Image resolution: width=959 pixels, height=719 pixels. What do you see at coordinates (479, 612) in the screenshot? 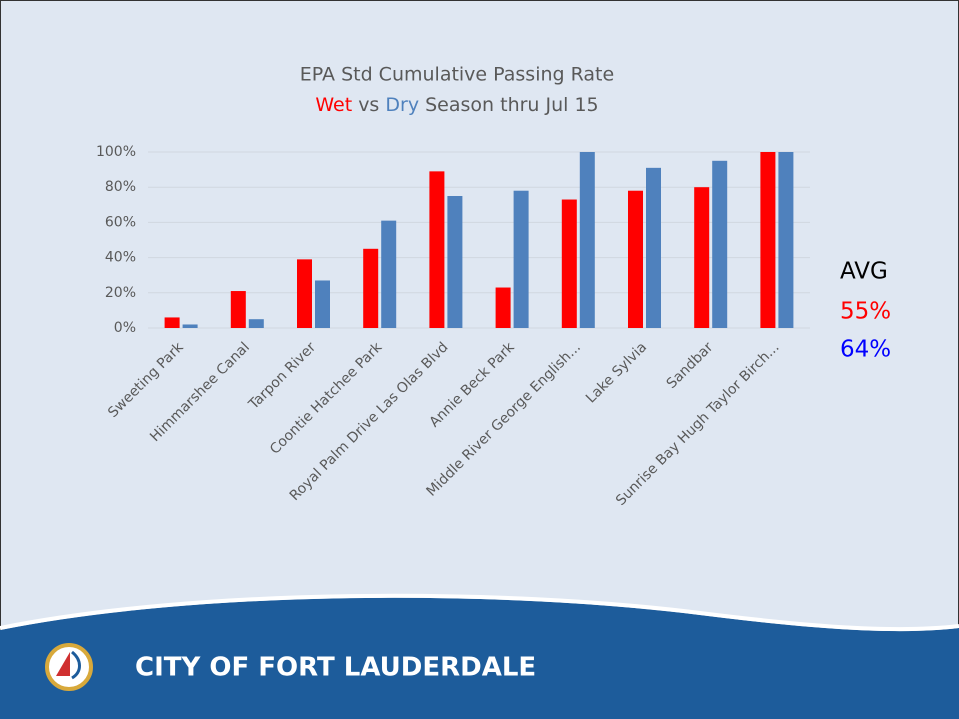
I see `footer-wave-line` at bounding box center [479, 612].